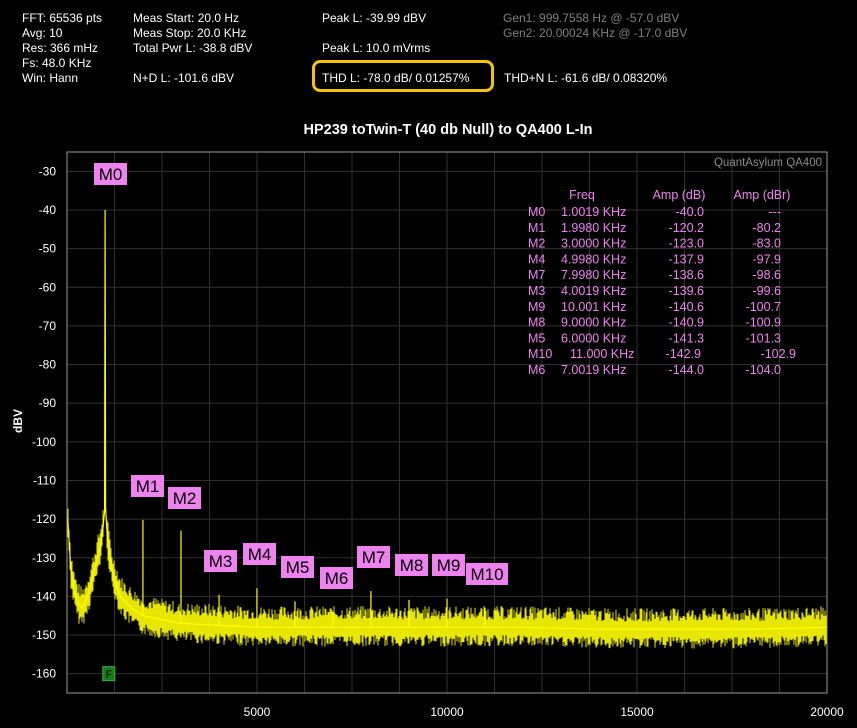  I want to click on marker-tag-m8, so click(411, 565).